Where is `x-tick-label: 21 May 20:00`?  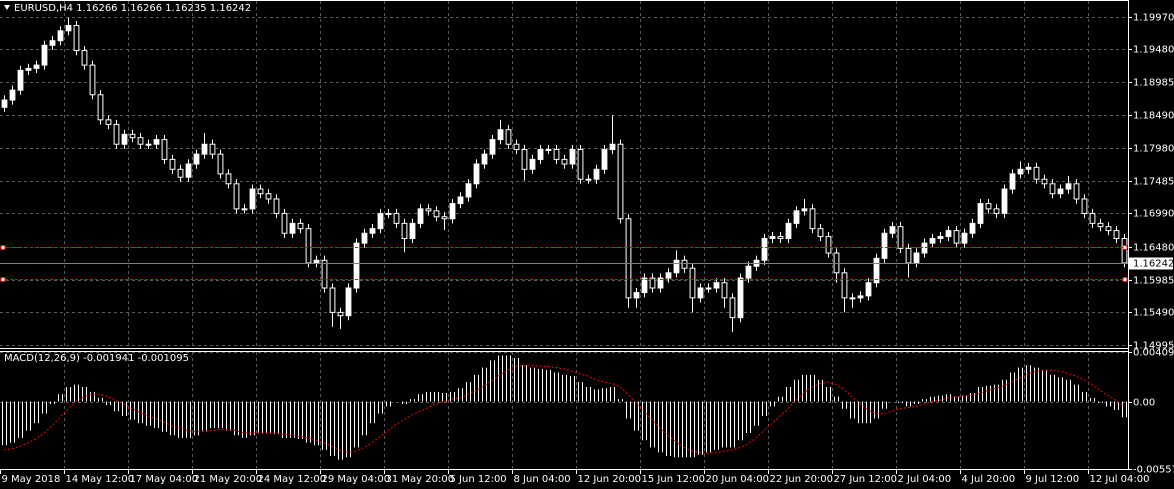 x-tick-label: 21 May 20:00 is located at coordinates (228, 479).